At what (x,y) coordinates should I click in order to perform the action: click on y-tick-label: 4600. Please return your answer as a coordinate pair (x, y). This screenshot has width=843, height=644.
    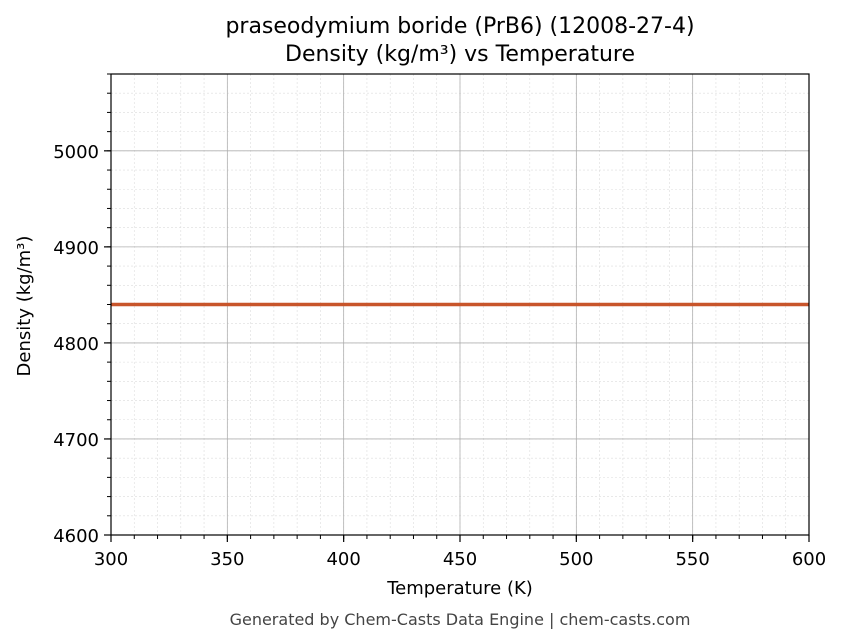
    Looking at the image, I should click on (76, 536).